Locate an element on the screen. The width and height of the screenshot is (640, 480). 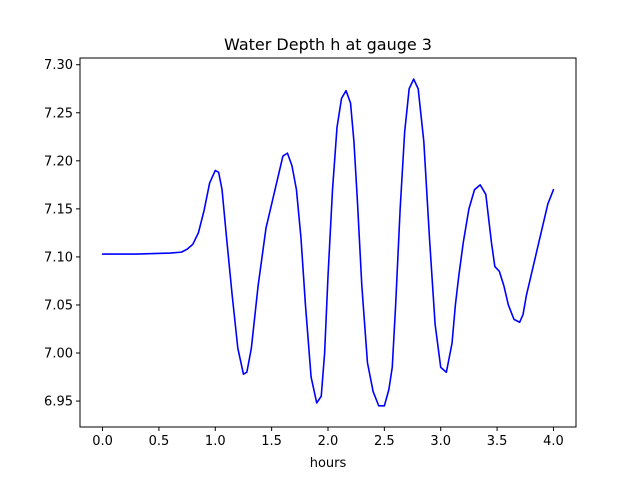
x-tick-label: 0.5 is located at coordinates (159, 441).